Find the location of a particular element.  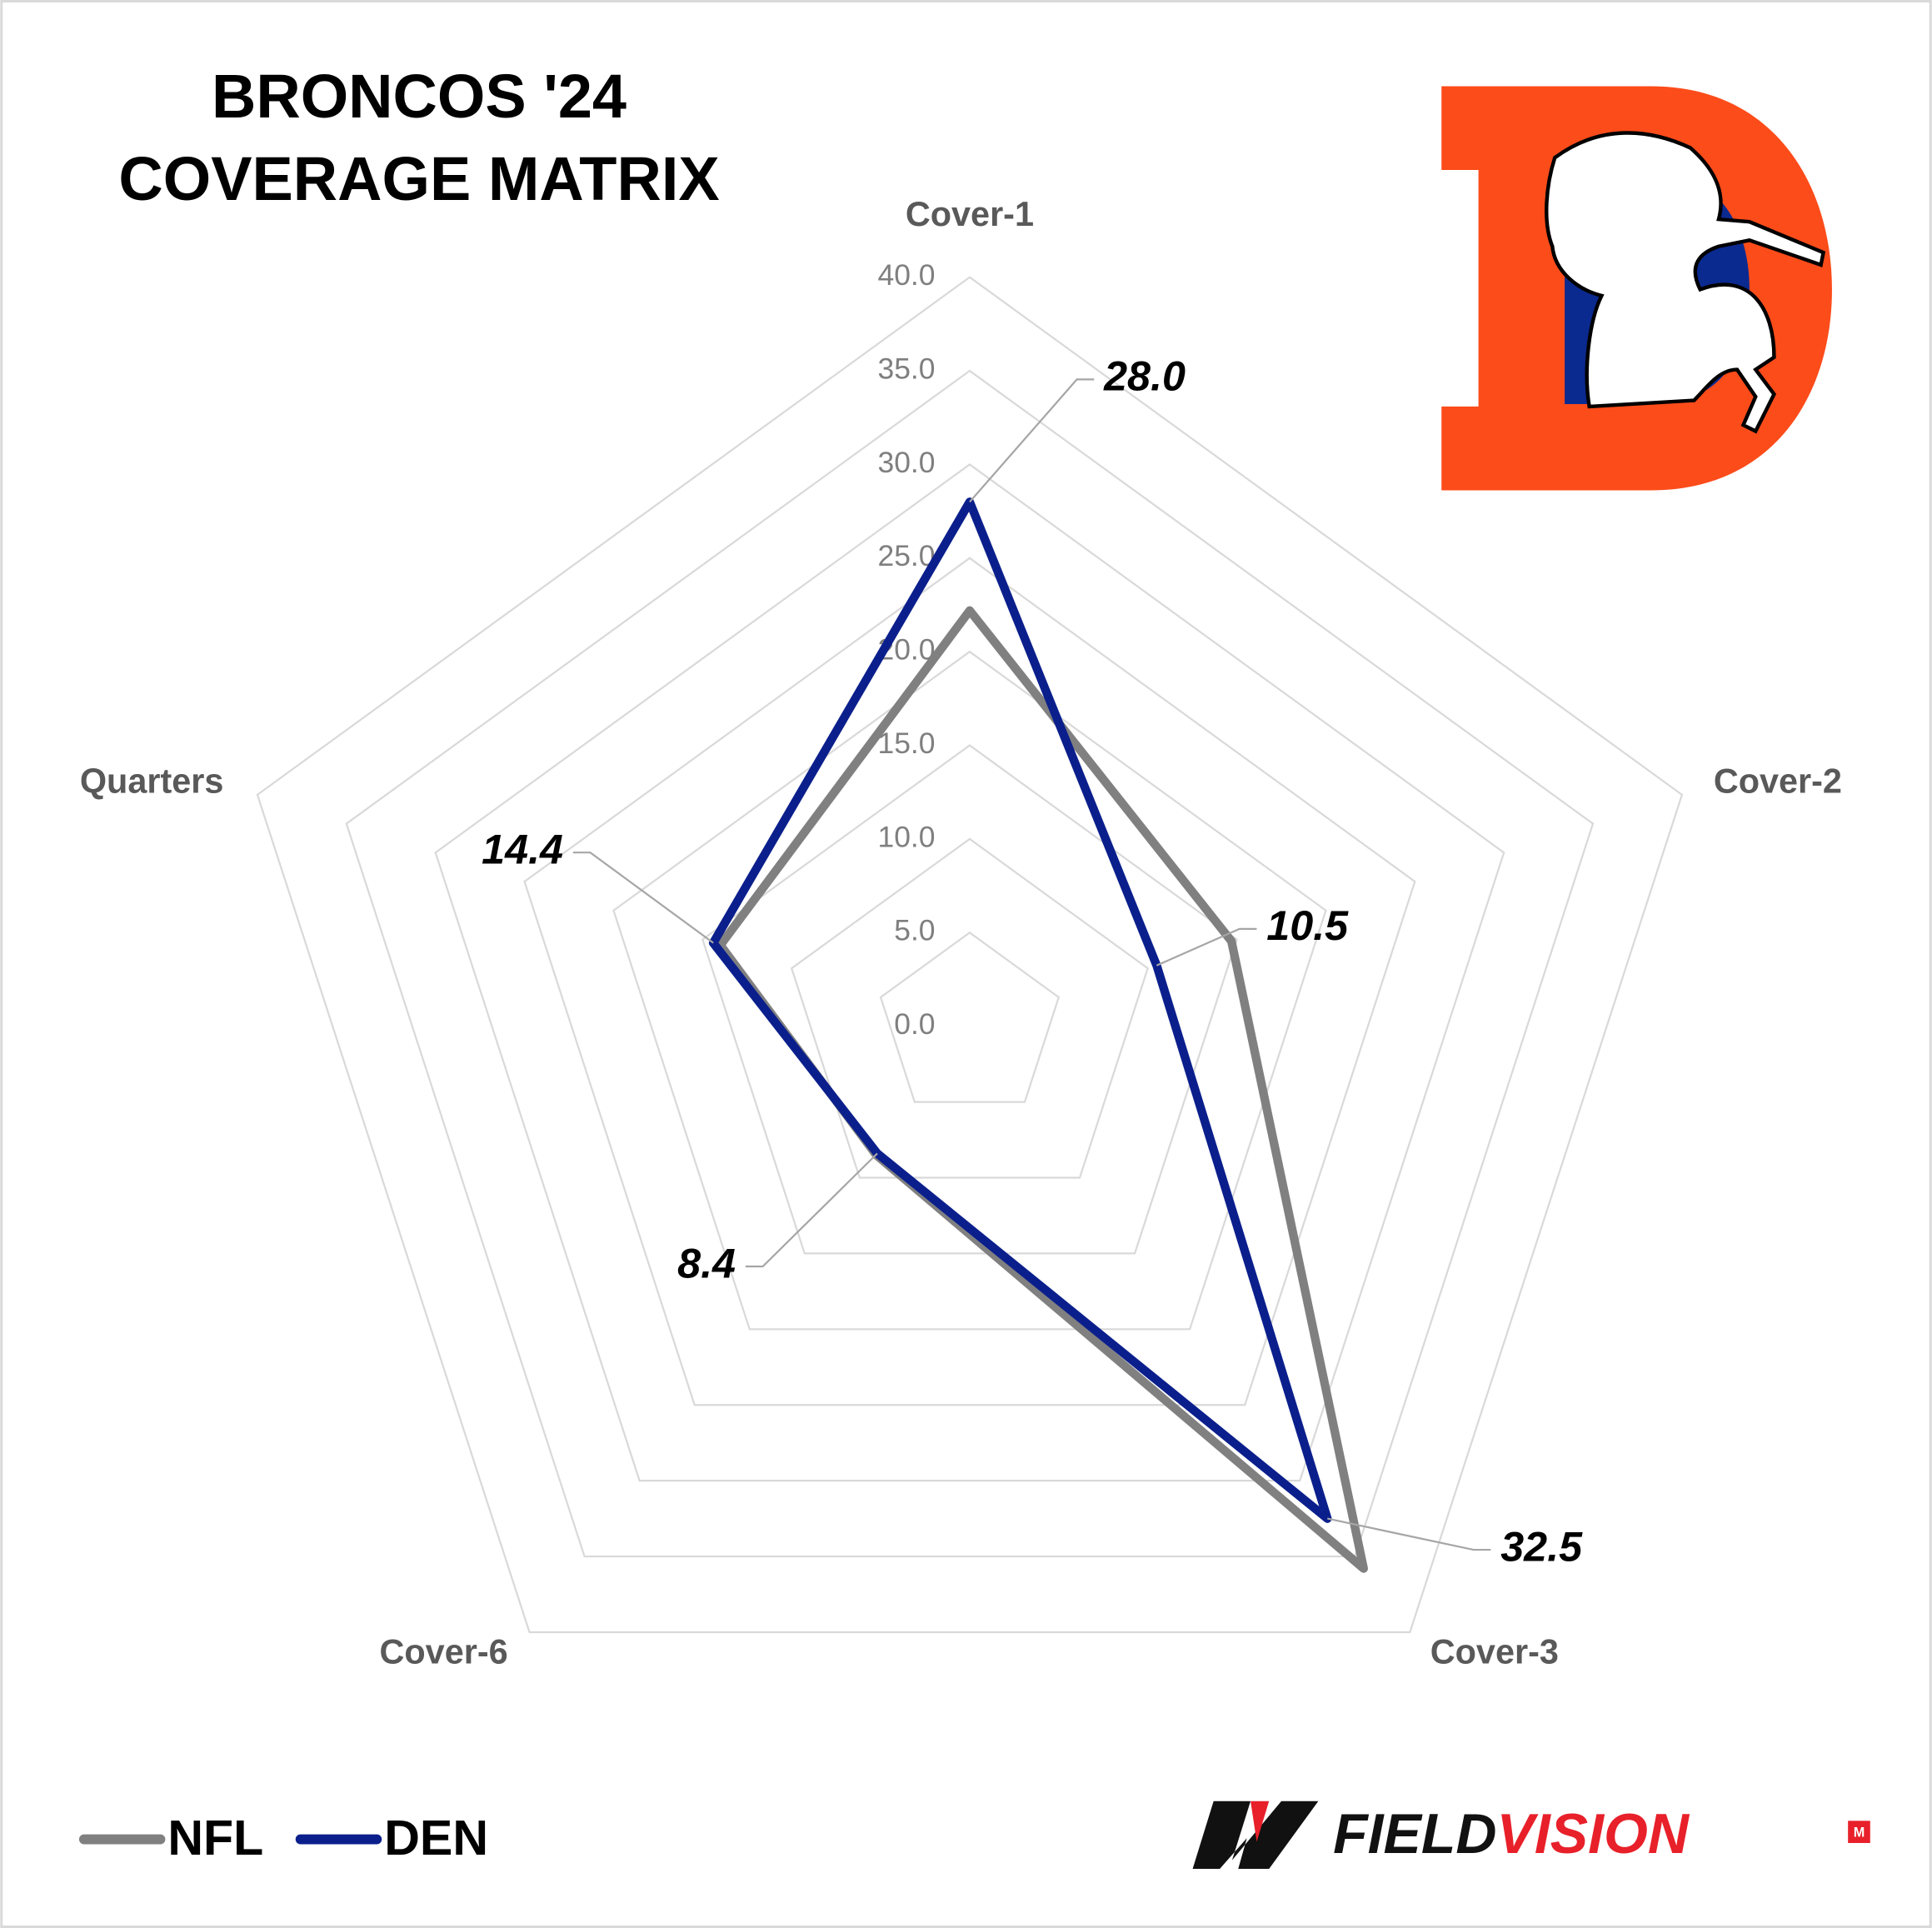

data-label: 14.4 is located at coordinates (522, 849).